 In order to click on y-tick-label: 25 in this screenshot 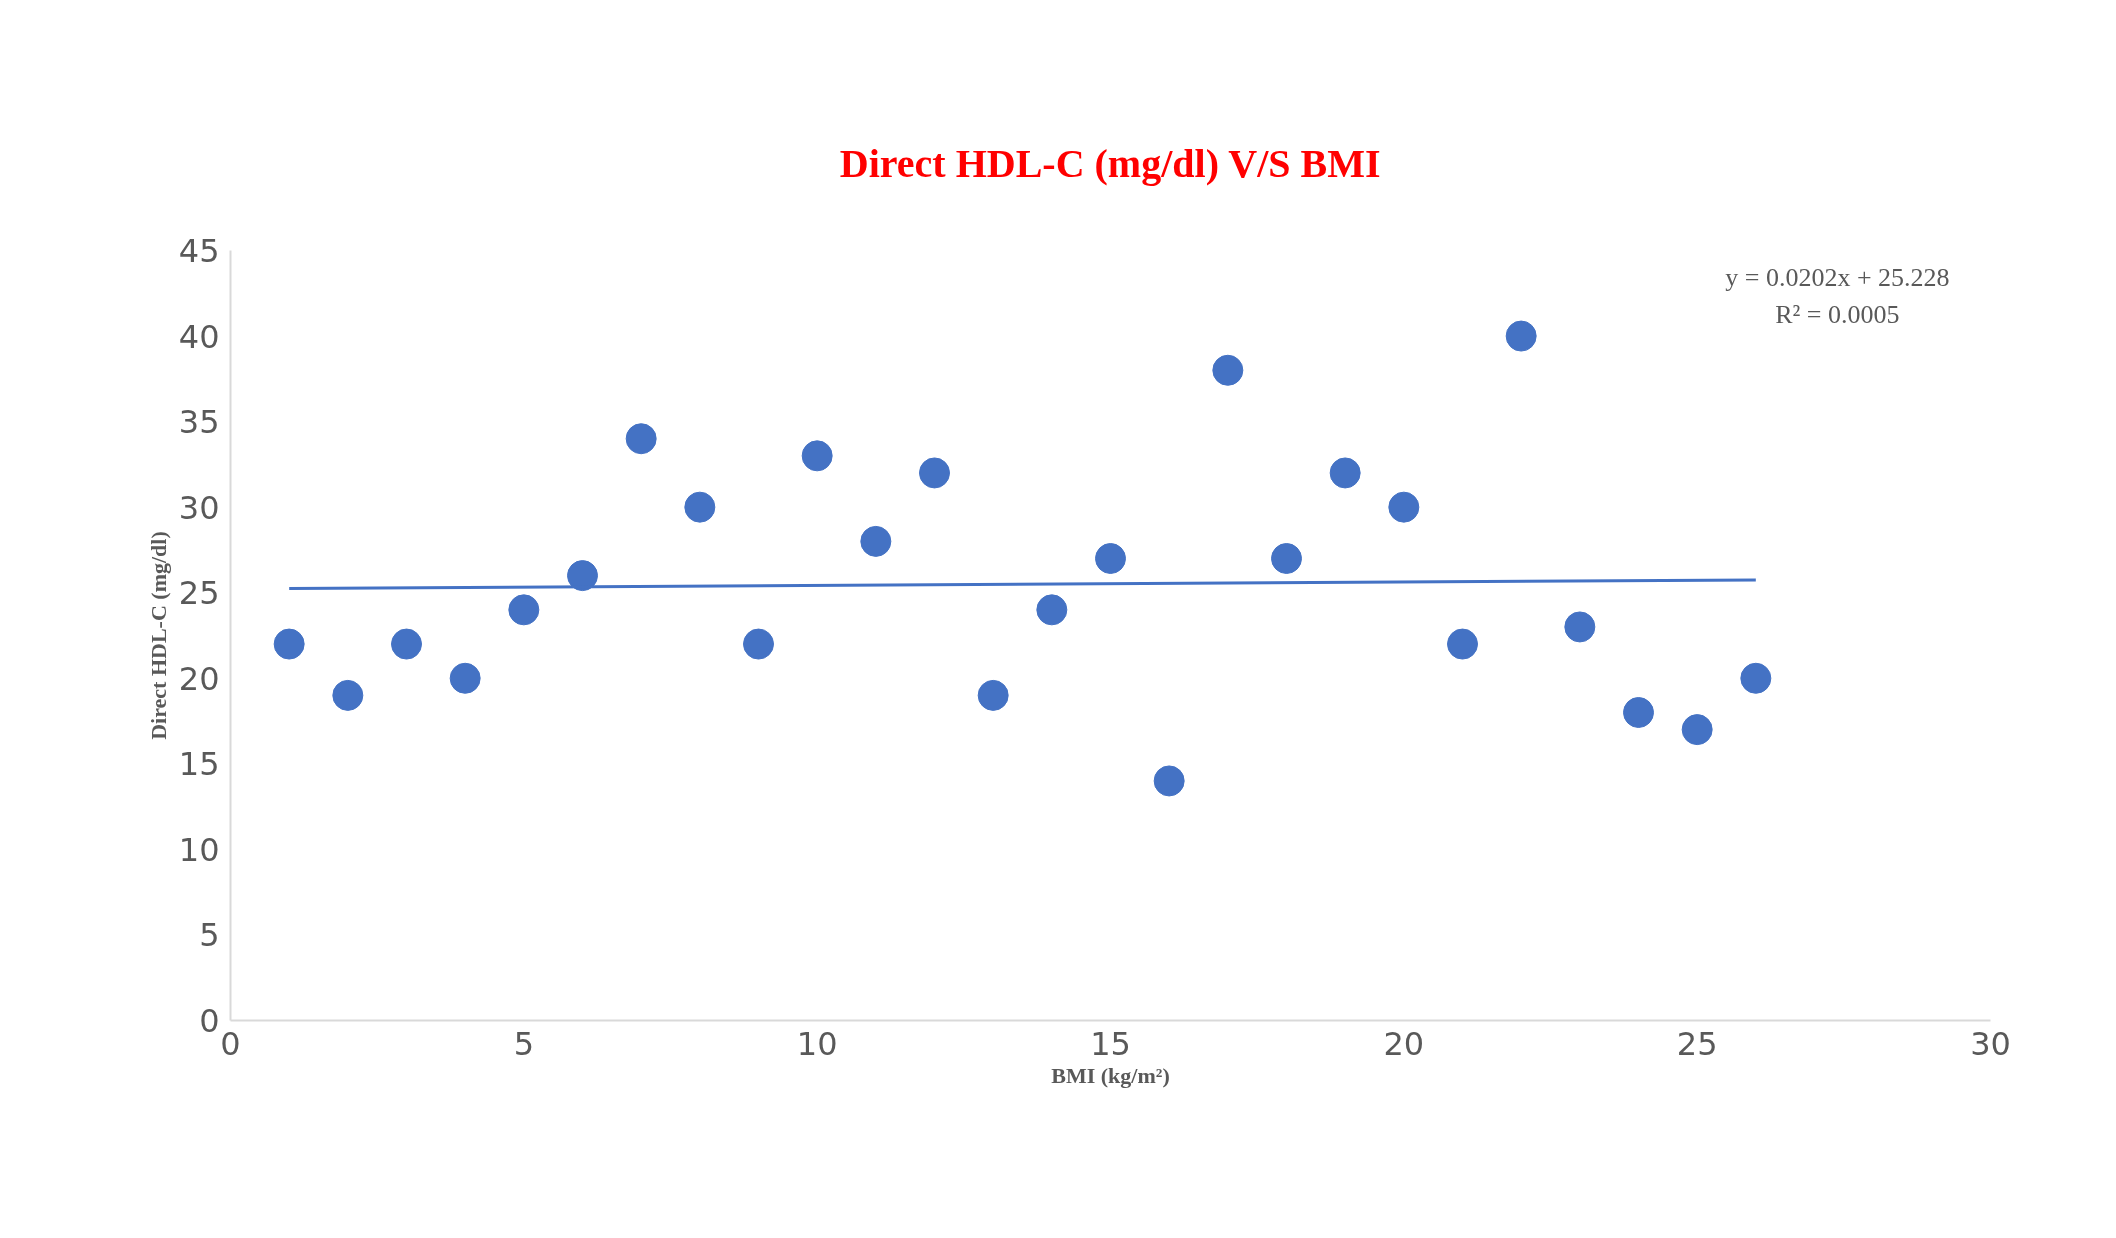, I will do `click(199, 593)`.